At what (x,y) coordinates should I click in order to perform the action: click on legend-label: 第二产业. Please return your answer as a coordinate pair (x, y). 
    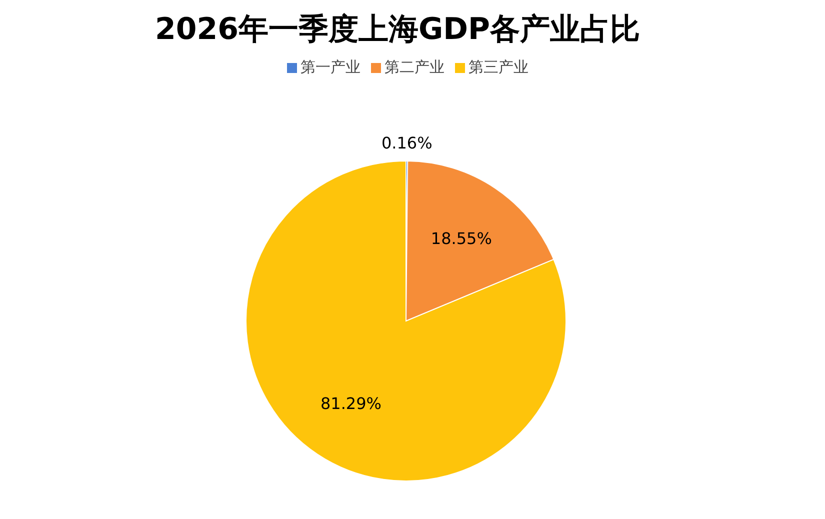
    Looking at the image, I should click on (414, 67).